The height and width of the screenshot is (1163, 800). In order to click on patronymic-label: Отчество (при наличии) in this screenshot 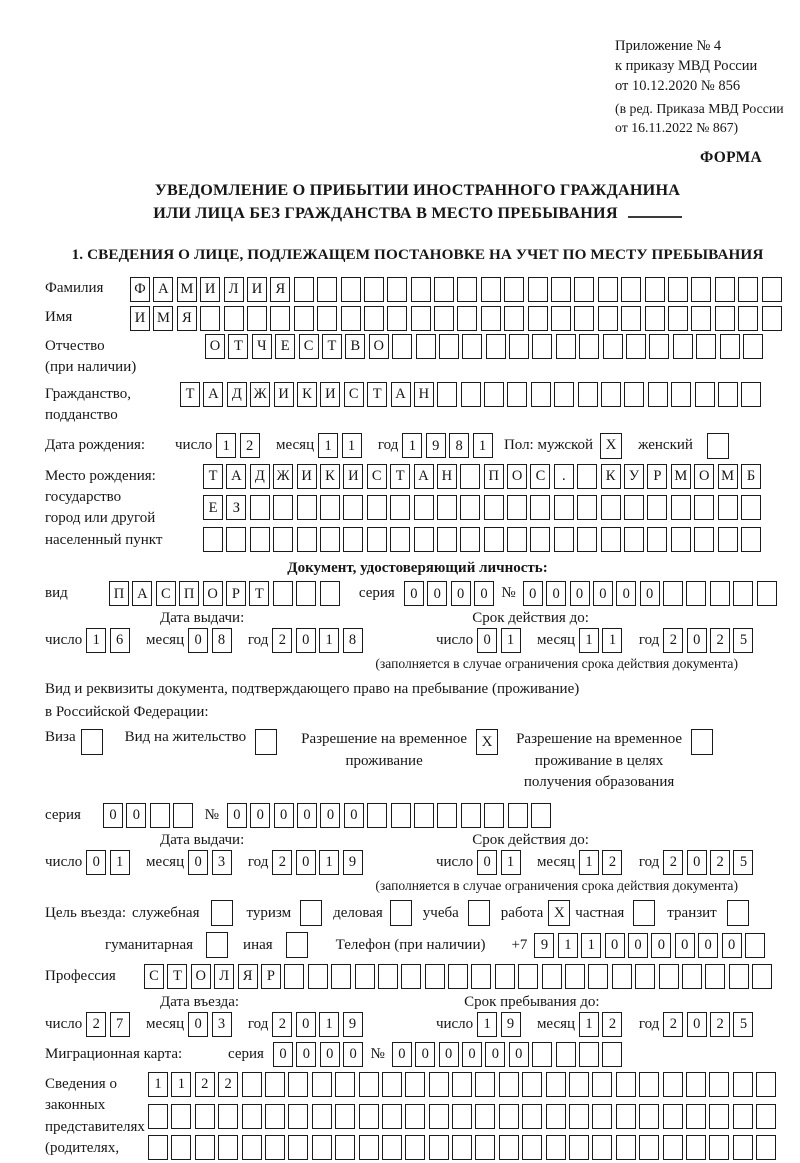, I will do `click(91, 357)`.